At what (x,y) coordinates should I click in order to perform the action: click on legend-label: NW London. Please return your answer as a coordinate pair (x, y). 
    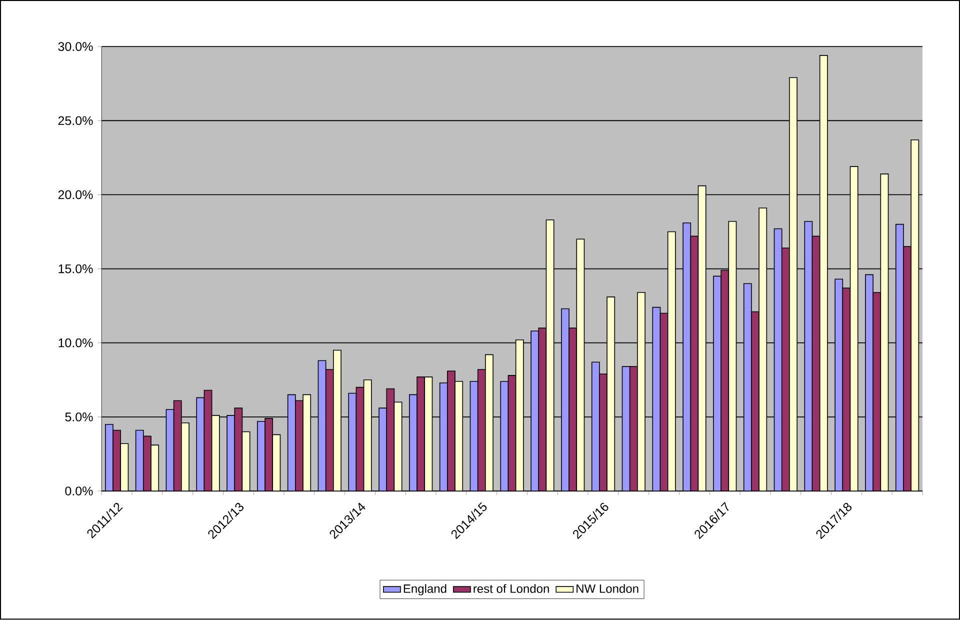
    Looking at the image, I should click on (607, 589).